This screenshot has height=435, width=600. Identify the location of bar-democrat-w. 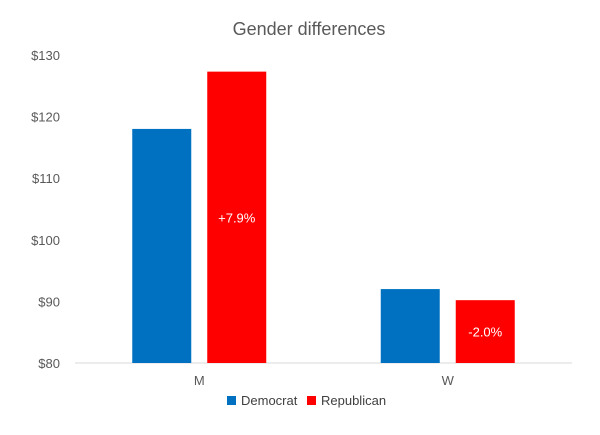
(410, 326).